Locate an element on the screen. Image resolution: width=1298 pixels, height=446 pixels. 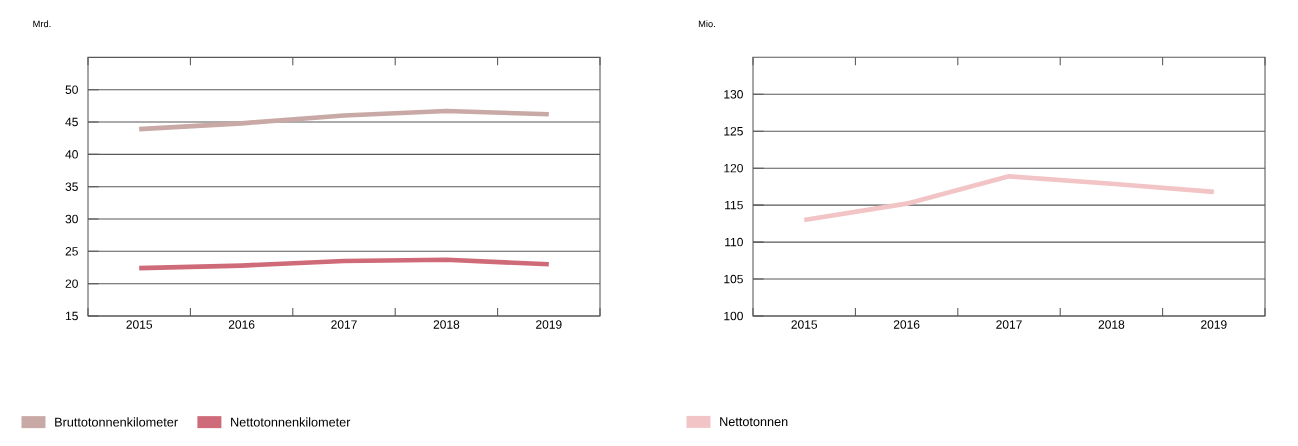
y-tick-label: 105 is located at coordinates (733, 279).